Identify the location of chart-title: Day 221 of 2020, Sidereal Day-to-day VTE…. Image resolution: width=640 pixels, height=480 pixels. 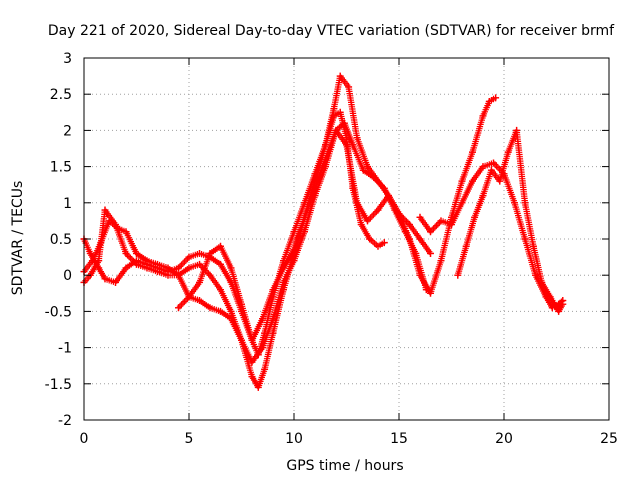
(331, 31).